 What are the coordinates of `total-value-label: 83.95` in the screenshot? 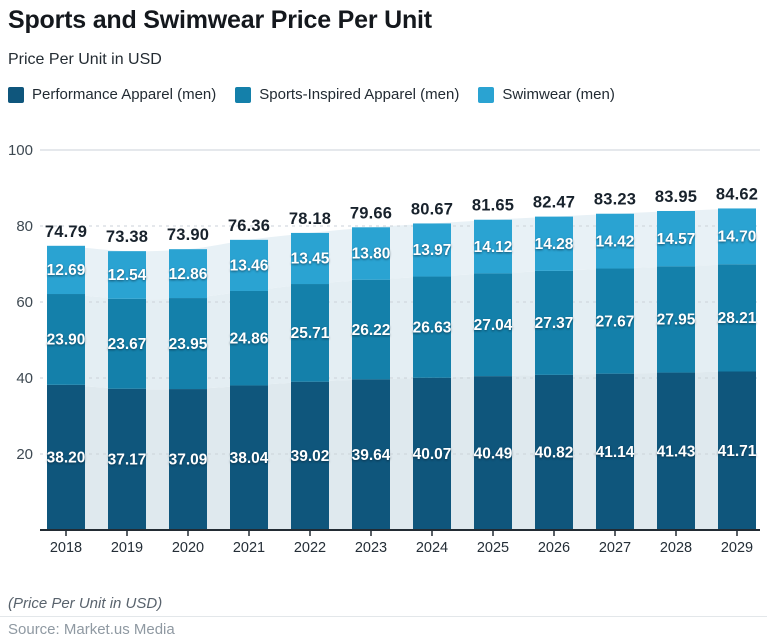 It's located at (676, 197).